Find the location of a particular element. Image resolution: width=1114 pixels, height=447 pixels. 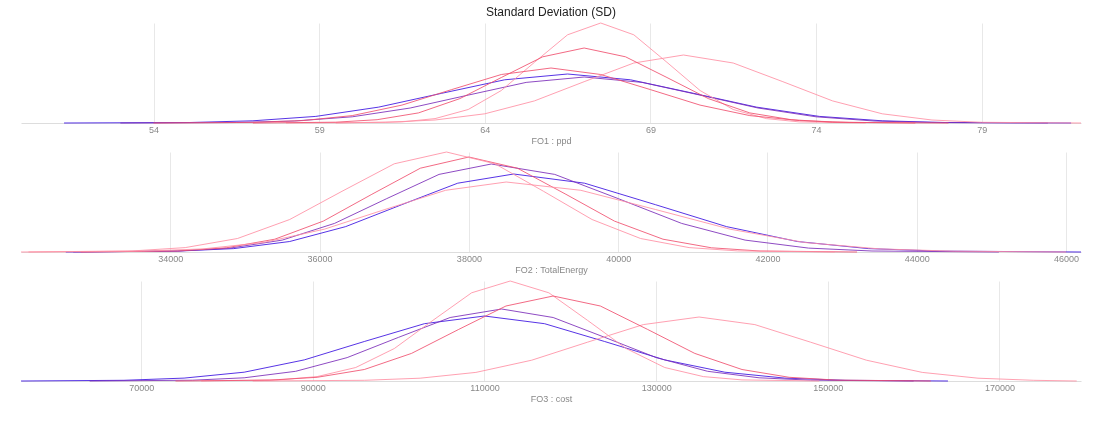

x-tick-label: 59 is located at coordinates (319, 129).